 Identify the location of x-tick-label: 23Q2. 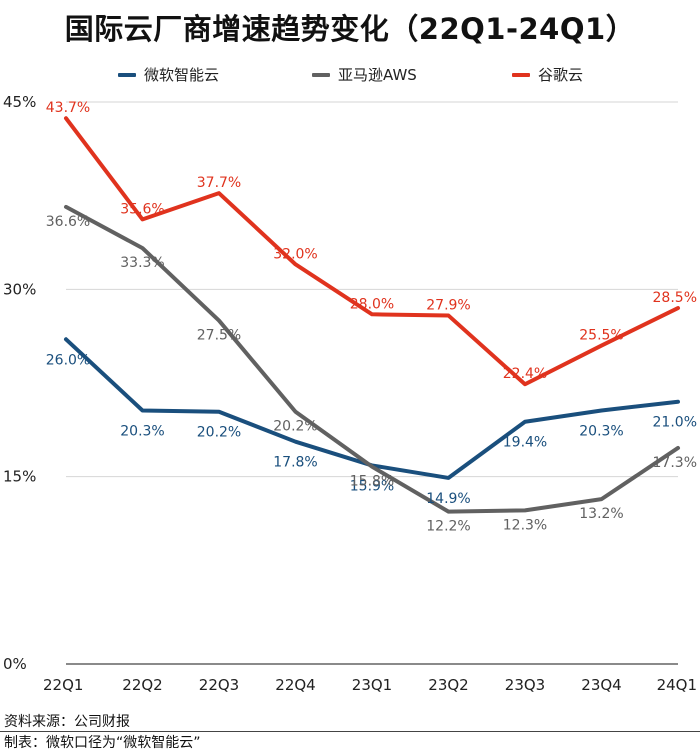
(448, 685).